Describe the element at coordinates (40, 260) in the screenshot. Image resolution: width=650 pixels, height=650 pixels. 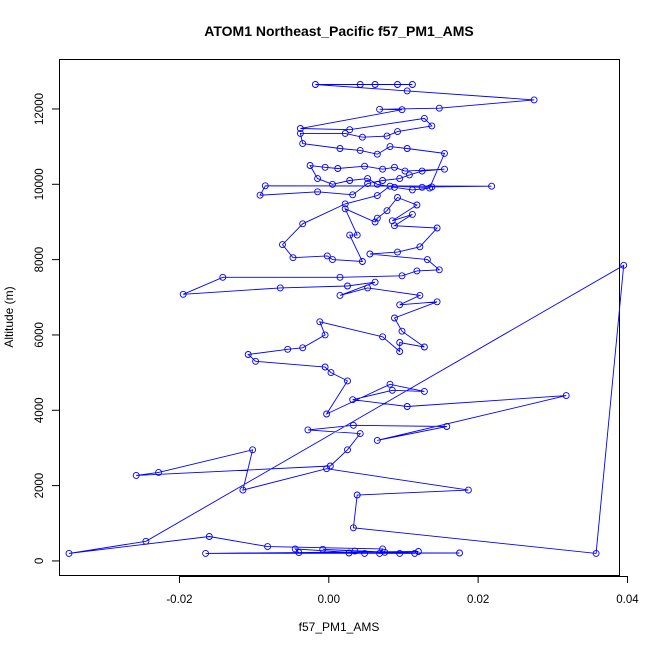
I see `y-tick-label: 8000` at that location.